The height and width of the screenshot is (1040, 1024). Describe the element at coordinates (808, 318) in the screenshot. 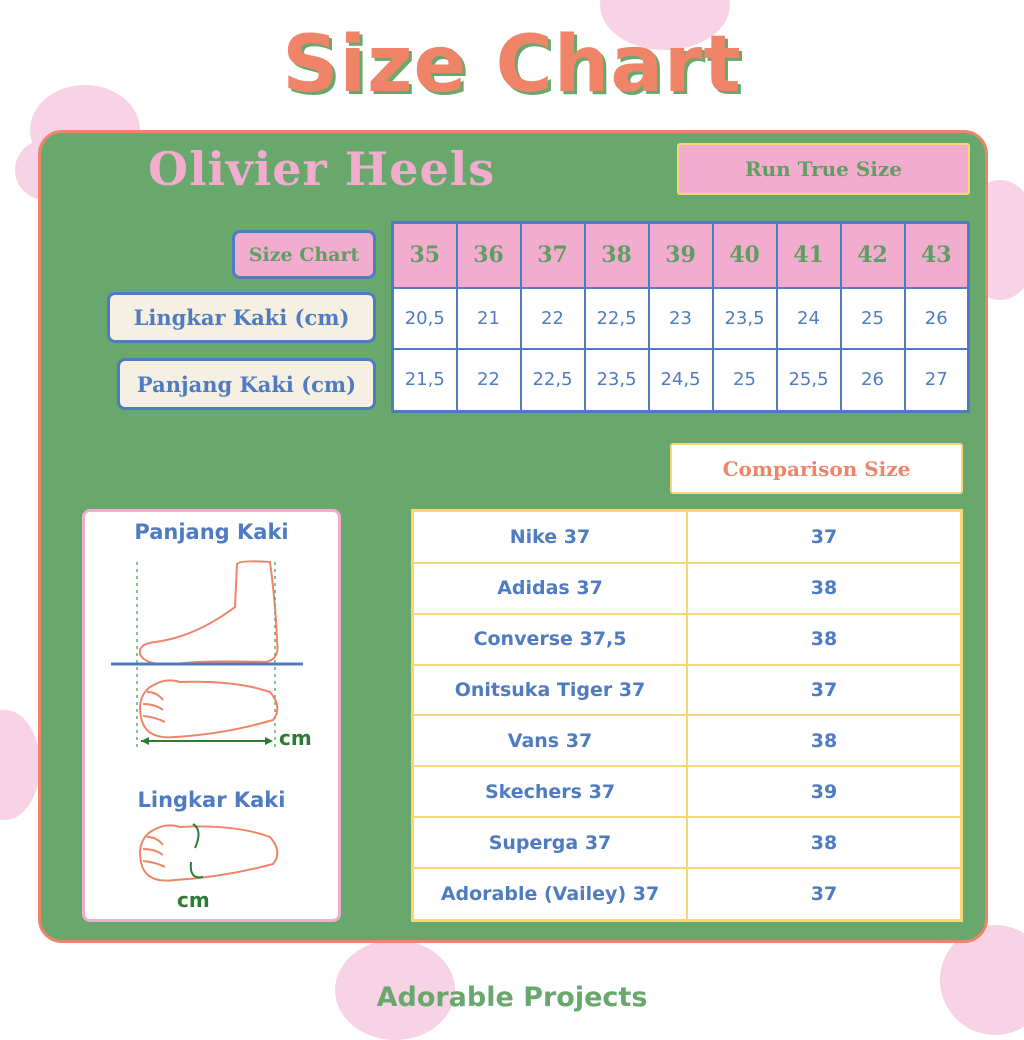

I see `size-value-cell: 24` at that location.